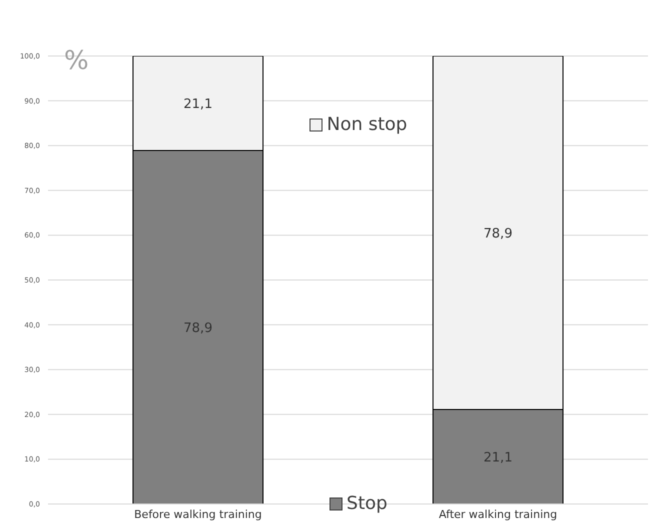 The image size is (664, 530). I want to click on x-tick-label: Before walking training, so click(198, 514).